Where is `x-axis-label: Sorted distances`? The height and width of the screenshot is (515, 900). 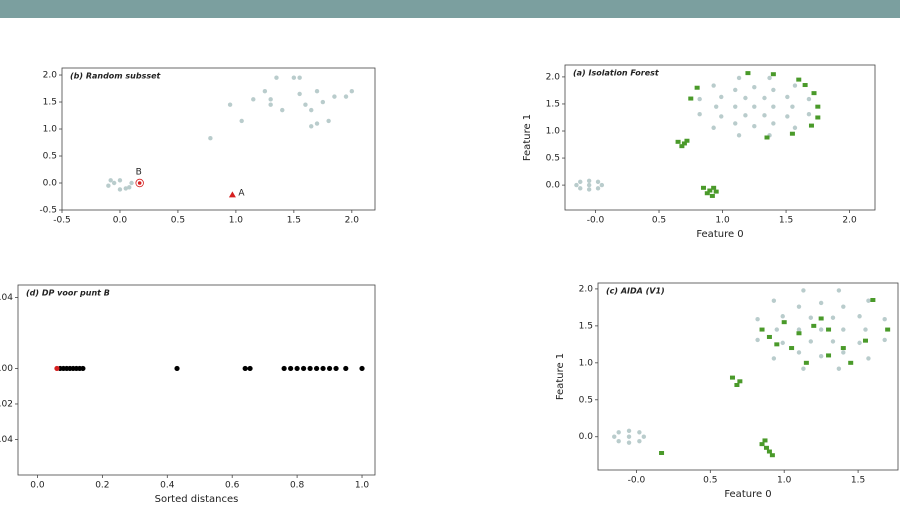
x-axis-label: Sorted distances is located at coordinates (197, 499).